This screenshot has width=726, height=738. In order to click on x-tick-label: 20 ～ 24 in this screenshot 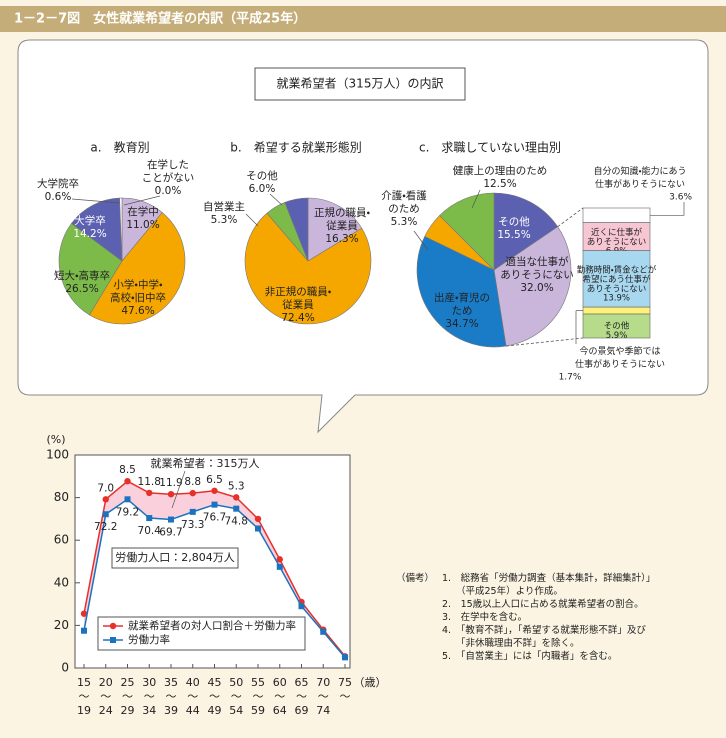, I will do `click(106, 696)`.